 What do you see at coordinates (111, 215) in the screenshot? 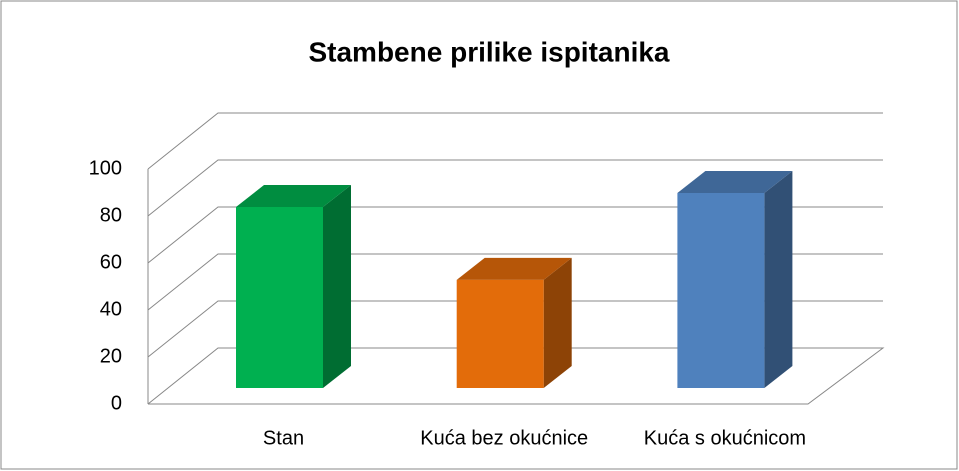
I see `y-tick-label: 80` at bounding box center [111, 215].